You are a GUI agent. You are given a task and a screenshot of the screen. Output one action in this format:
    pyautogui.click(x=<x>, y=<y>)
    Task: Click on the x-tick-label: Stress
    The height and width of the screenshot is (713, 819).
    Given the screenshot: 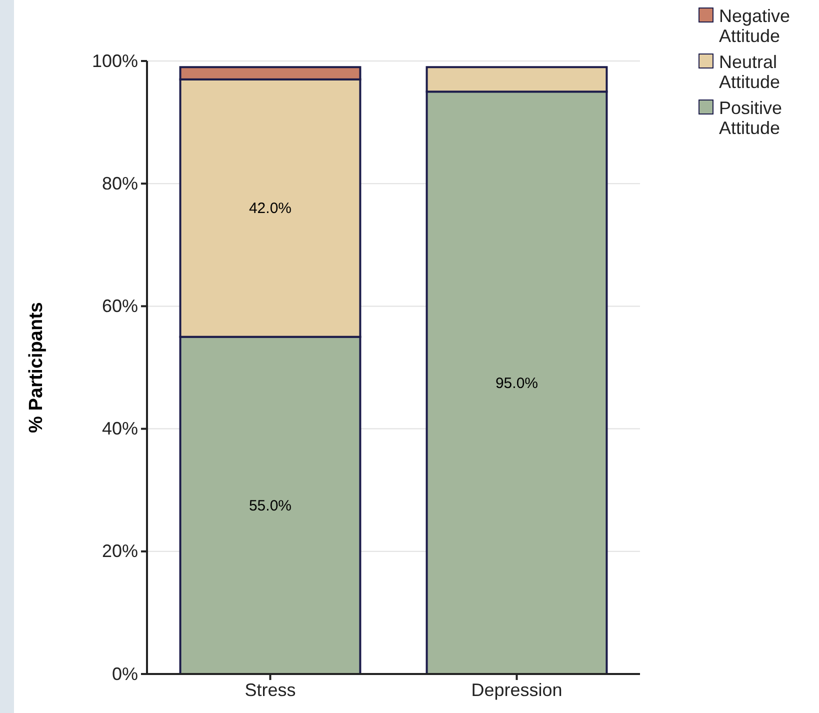 What is the action you would take?
    pyautogui.click(x=270, y=690)
    